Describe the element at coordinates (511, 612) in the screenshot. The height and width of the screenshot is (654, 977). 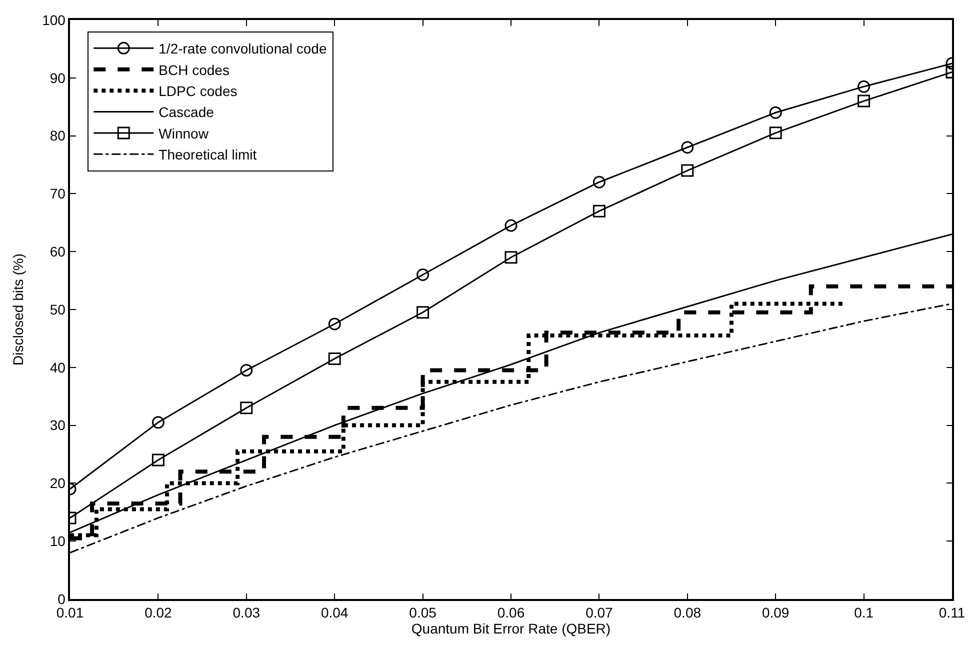
I see `x-tick-label: 0.06` at that location.